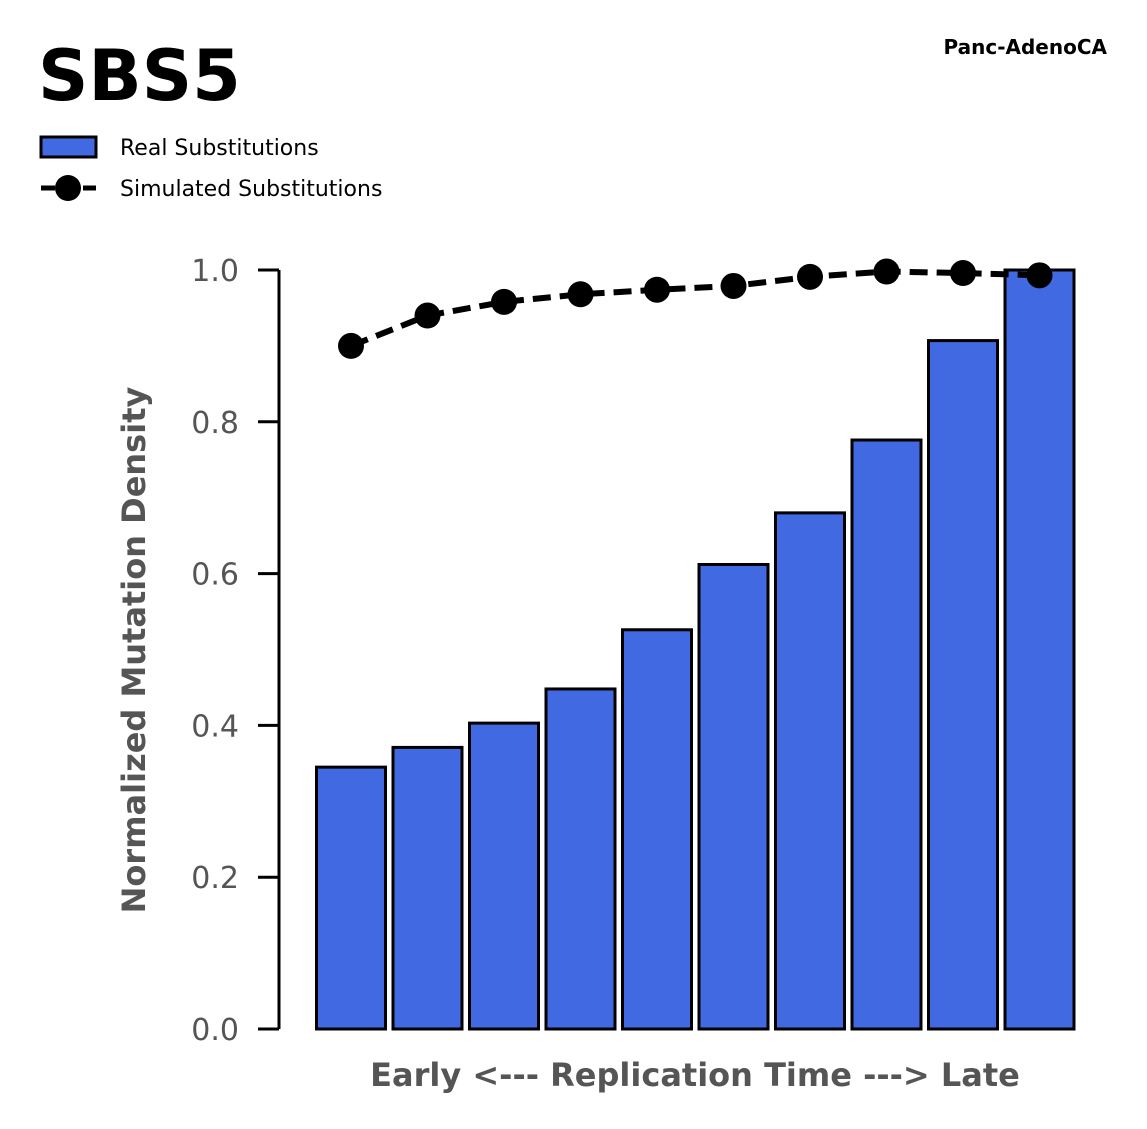 This screenshot has height=1129, width=1147. What do you see at coordinates (139, 76) in the screenshot?
I see `chart-title: SBS5` at bounding box center [139, 76].